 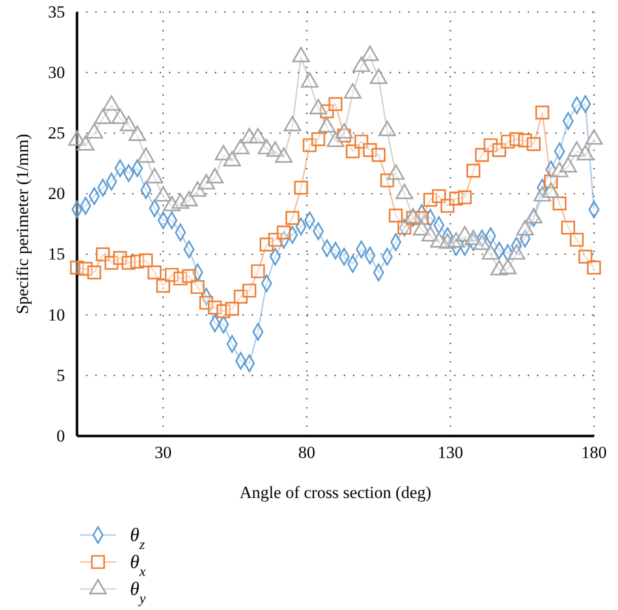 What do you see at coordinates (22, 224) in the screenshot?
I see `y-axis-title: Specific perimeter (1/mm)` at bounding box center [22, 224].